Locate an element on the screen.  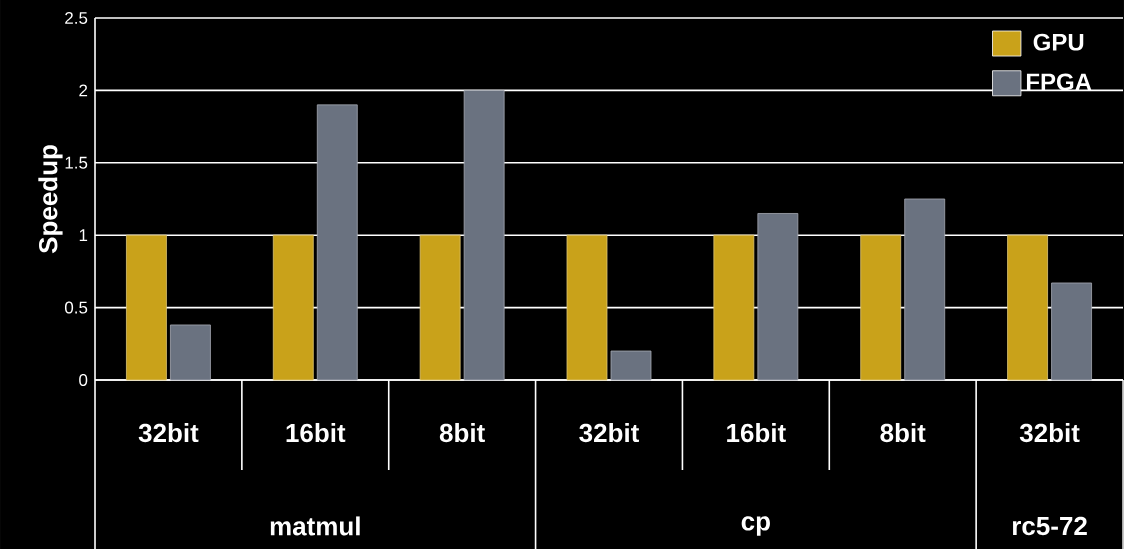
text: cp is located at coordinates (755, 526).